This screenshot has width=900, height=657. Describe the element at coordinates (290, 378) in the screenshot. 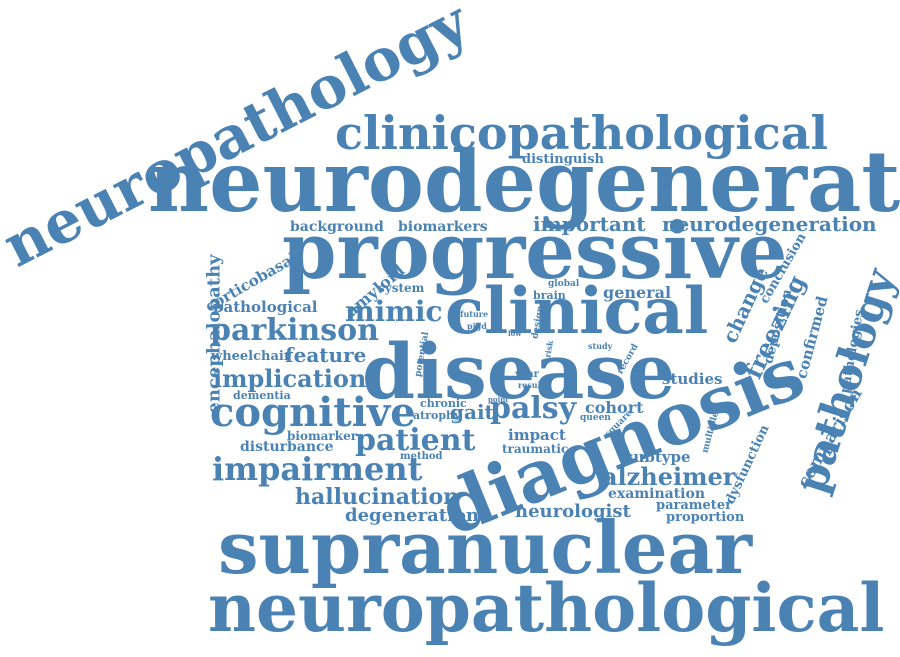

I see `word-implication: implication` at that location.